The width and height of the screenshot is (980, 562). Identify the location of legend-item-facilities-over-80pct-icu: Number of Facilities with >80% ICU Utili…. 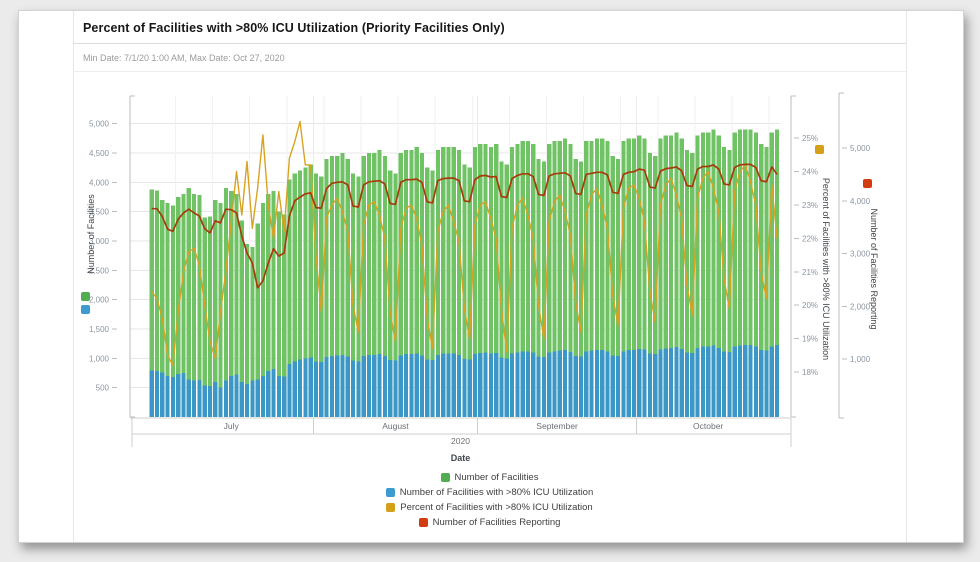
(489, 492).